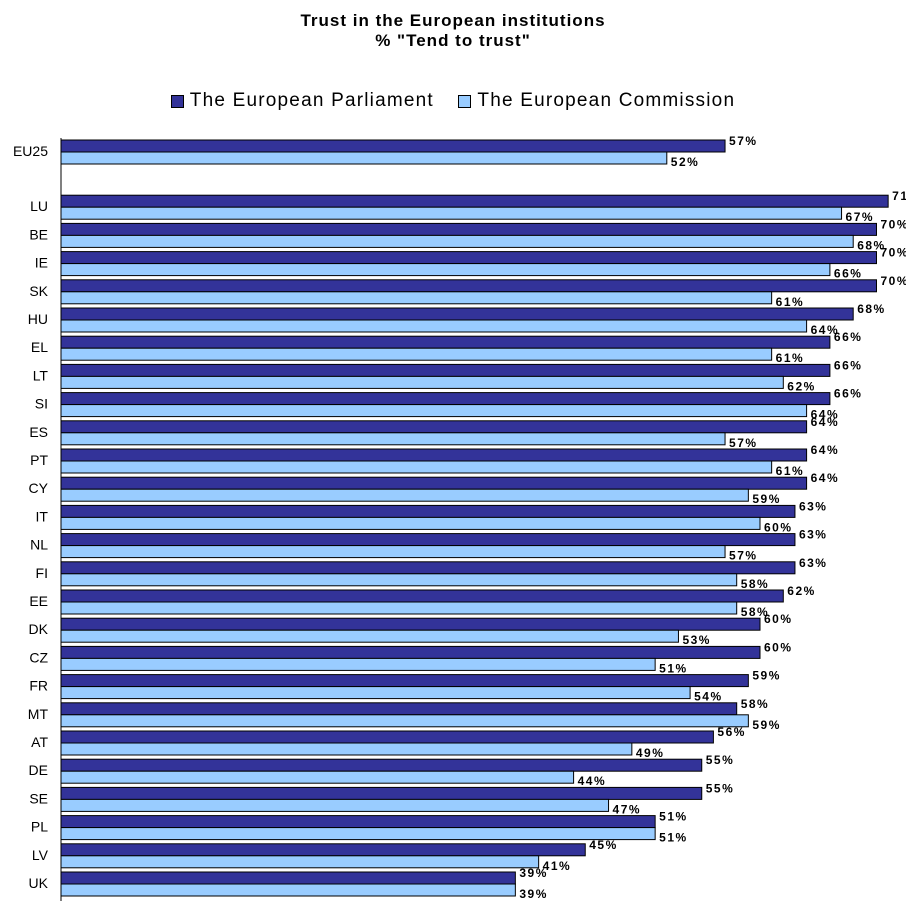 This screenshot has height=901, width=906. Describe the element at coordinates (404, 681) in the screenshot. I see `bar-parliament-fr` at that location.